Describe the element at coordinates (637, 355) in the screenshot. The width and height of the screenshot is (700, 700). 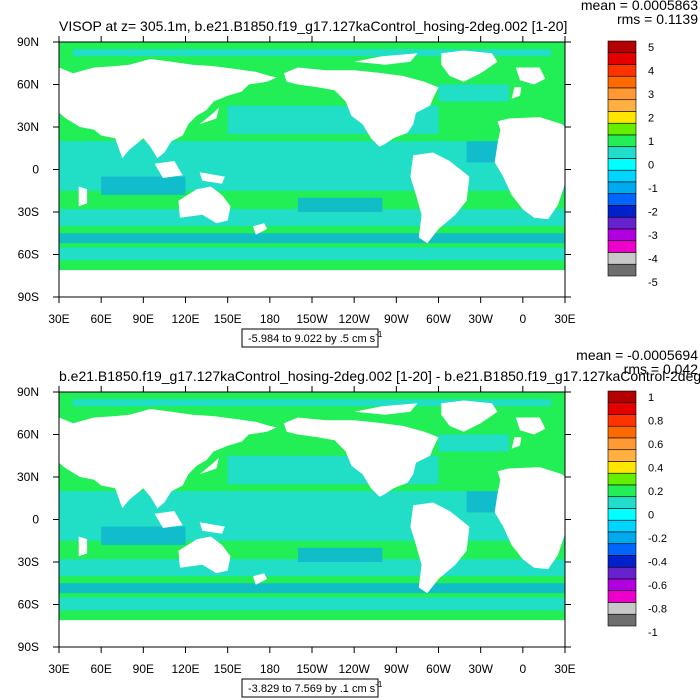
I see `mean-stat: mean = -0.0005694` at that location.